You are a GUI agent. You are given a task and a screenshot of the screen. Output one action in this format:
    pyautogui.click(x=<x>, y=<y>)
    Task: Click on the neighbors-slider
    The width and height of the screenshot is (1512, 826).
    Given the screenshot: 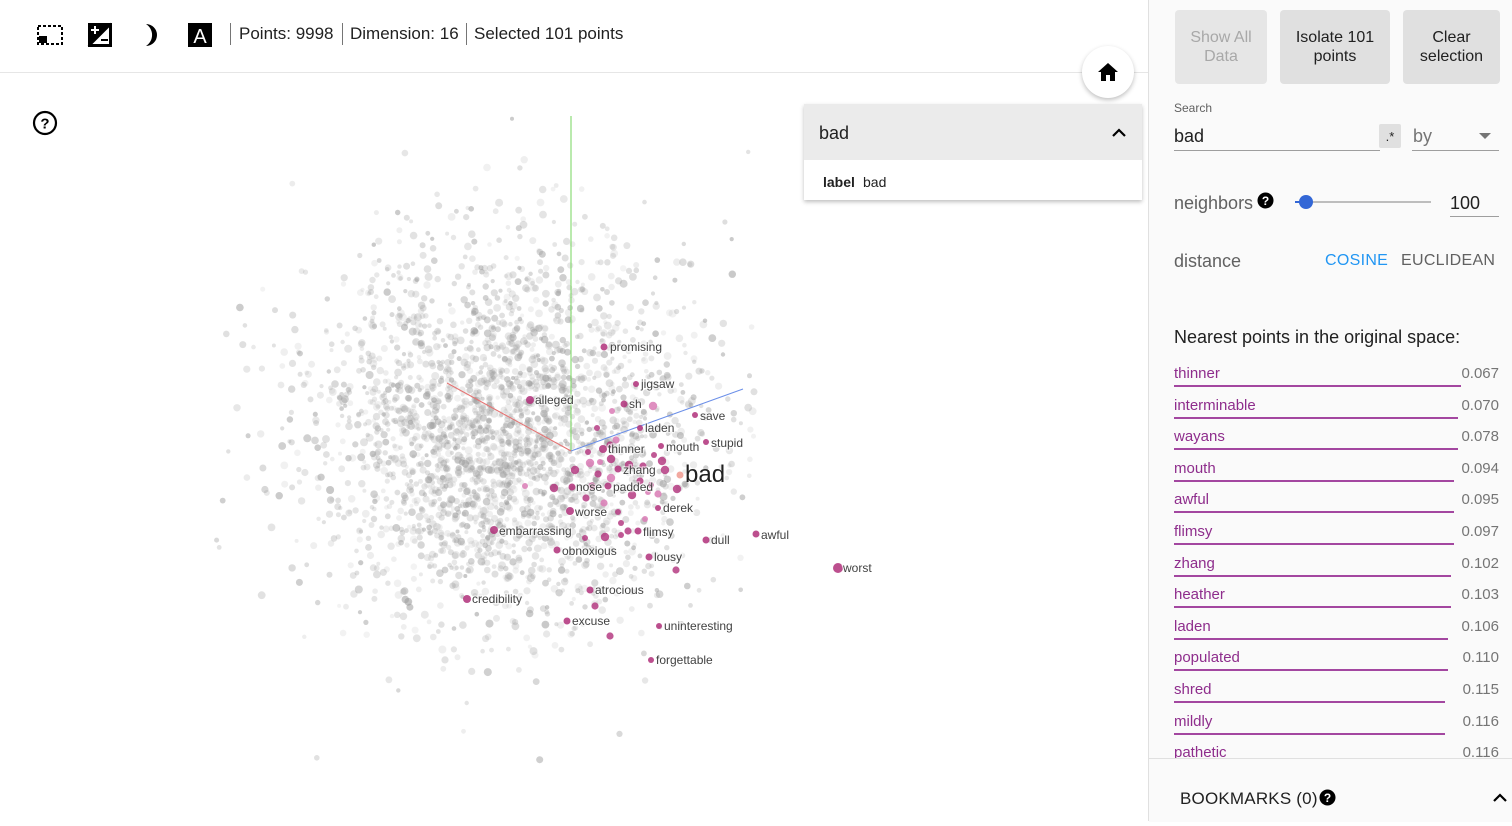 What is the action you would take?
    pyautogui.click(x=1363, y=202)
    